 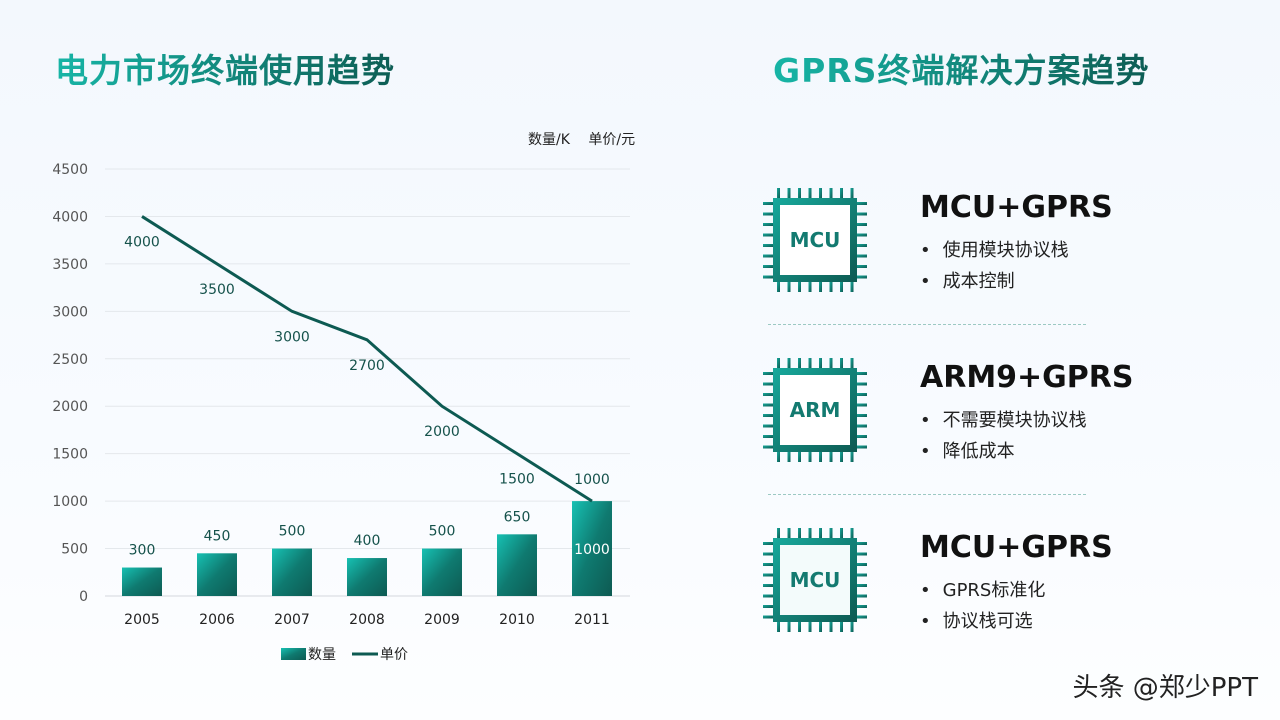 I want to click on solution-bullets: GPRS标准化协议栈可选, so click(x=983, y=606).